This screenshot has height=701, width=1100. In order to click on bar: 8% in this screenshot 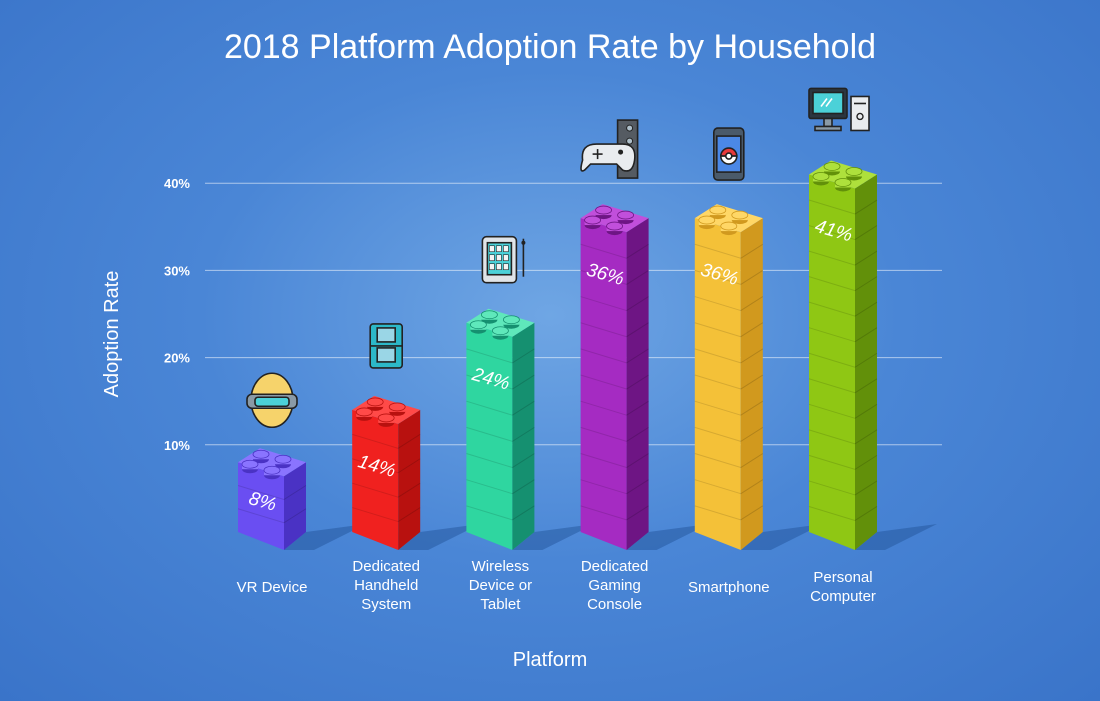, I will do `click(301, 499)`.